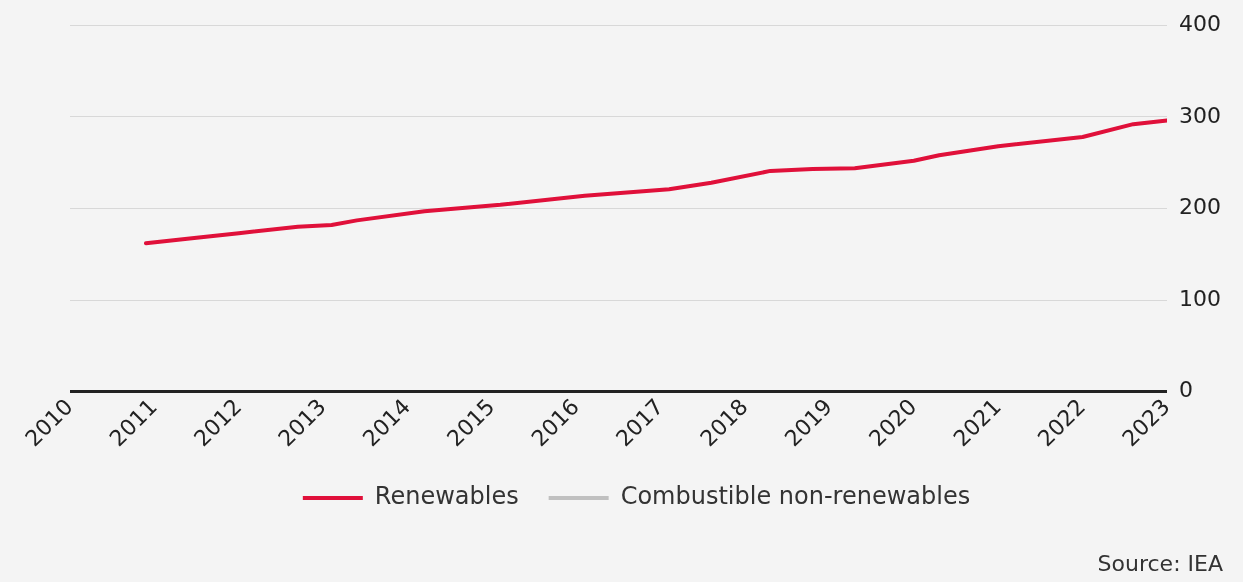 This screenshot has height=582, width=1243. Describe the element at coordinates (795, 496) in the screenshot. I see `legend-label: Combustible non-renewables` at that location.